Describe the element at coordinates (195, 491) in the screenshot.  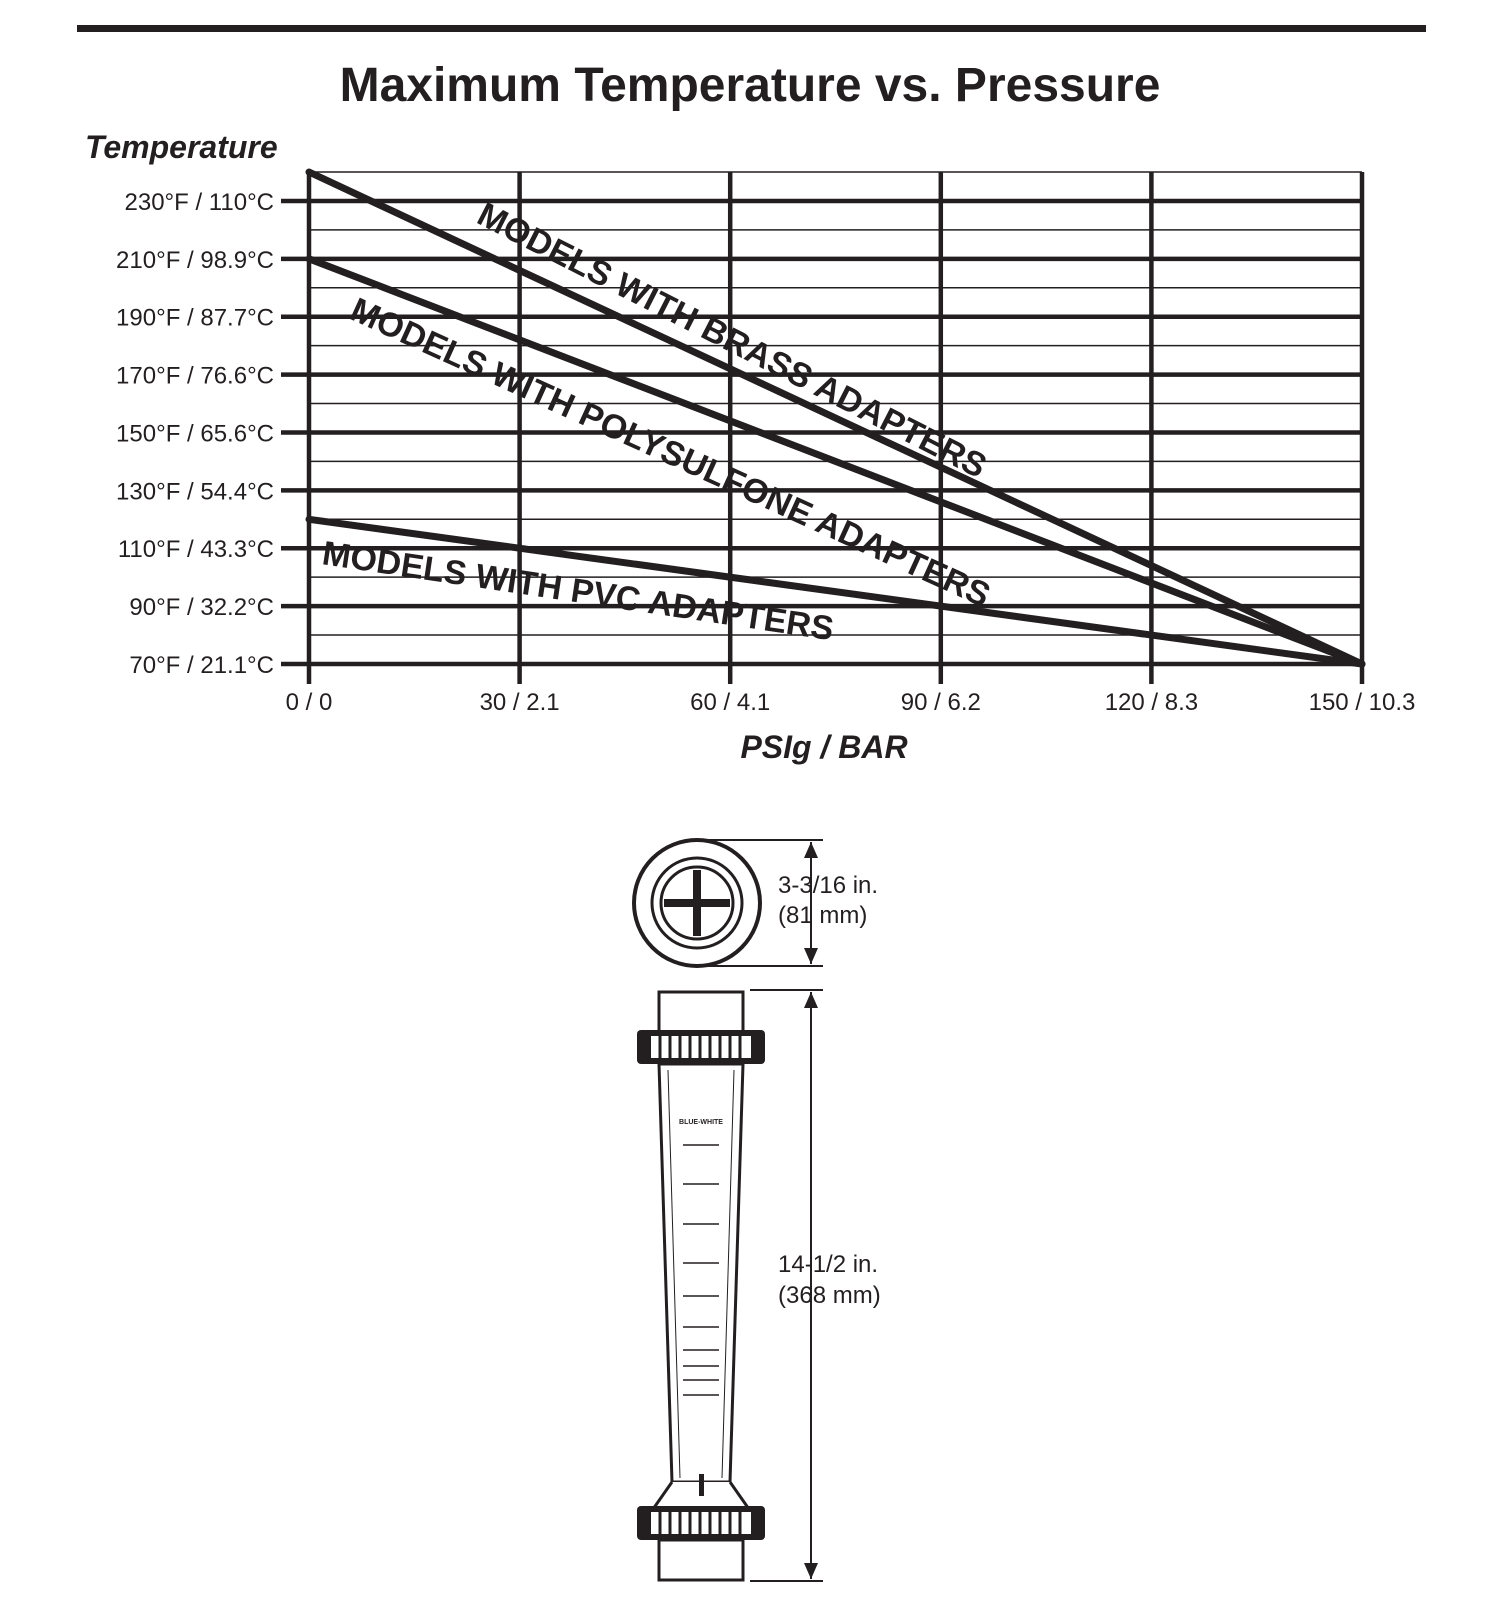
I see `y-tick-label: 130°F / 54.4°C` at that location.